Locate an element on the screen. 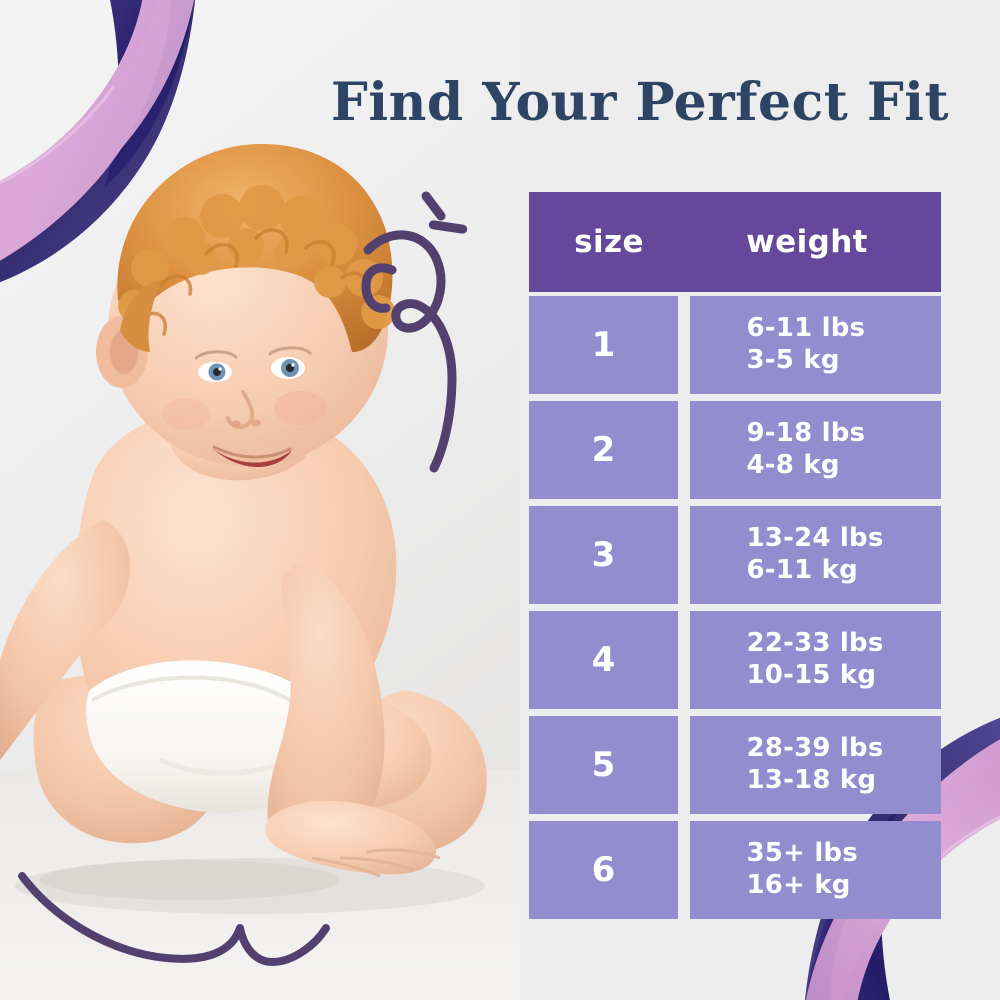 The width and height of the screenshot is (1000, 1000). cell-weight: 13-24 lbs 6-11 kg is located at coordinates (815, 555).